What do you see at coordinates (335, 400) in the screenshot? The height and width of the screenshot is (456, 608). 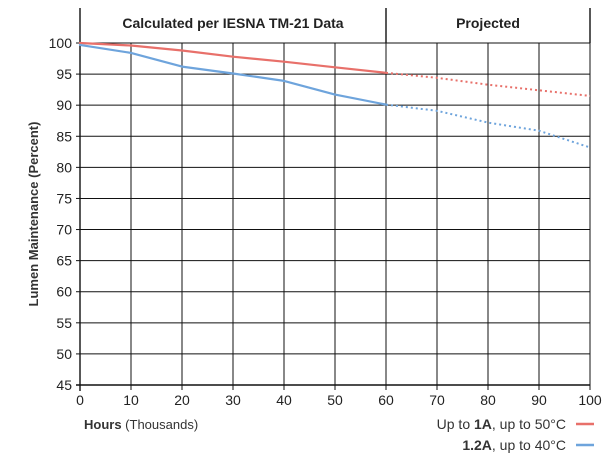 I see `x-tick-label: 50` at bounding box center [335, 400].